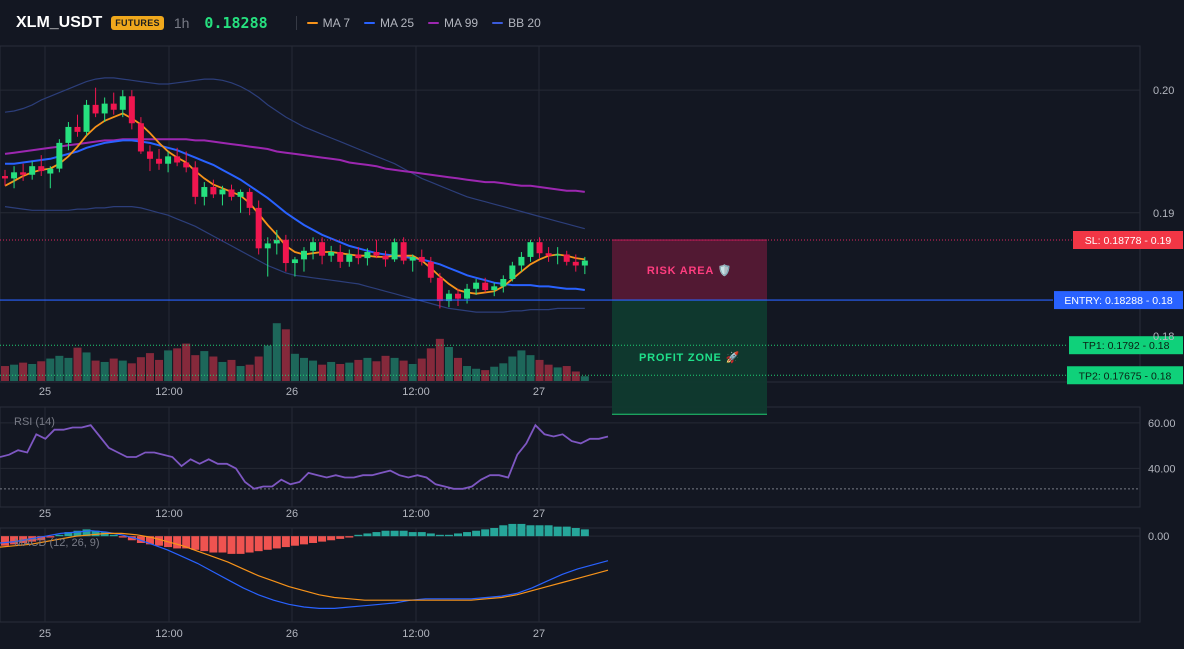 The image size is (1184, 649). What do you see at coordinates (539, 514) in the screenshot?
I see `rsi-time-tick-label: 27` at bounding box center [539, 514].